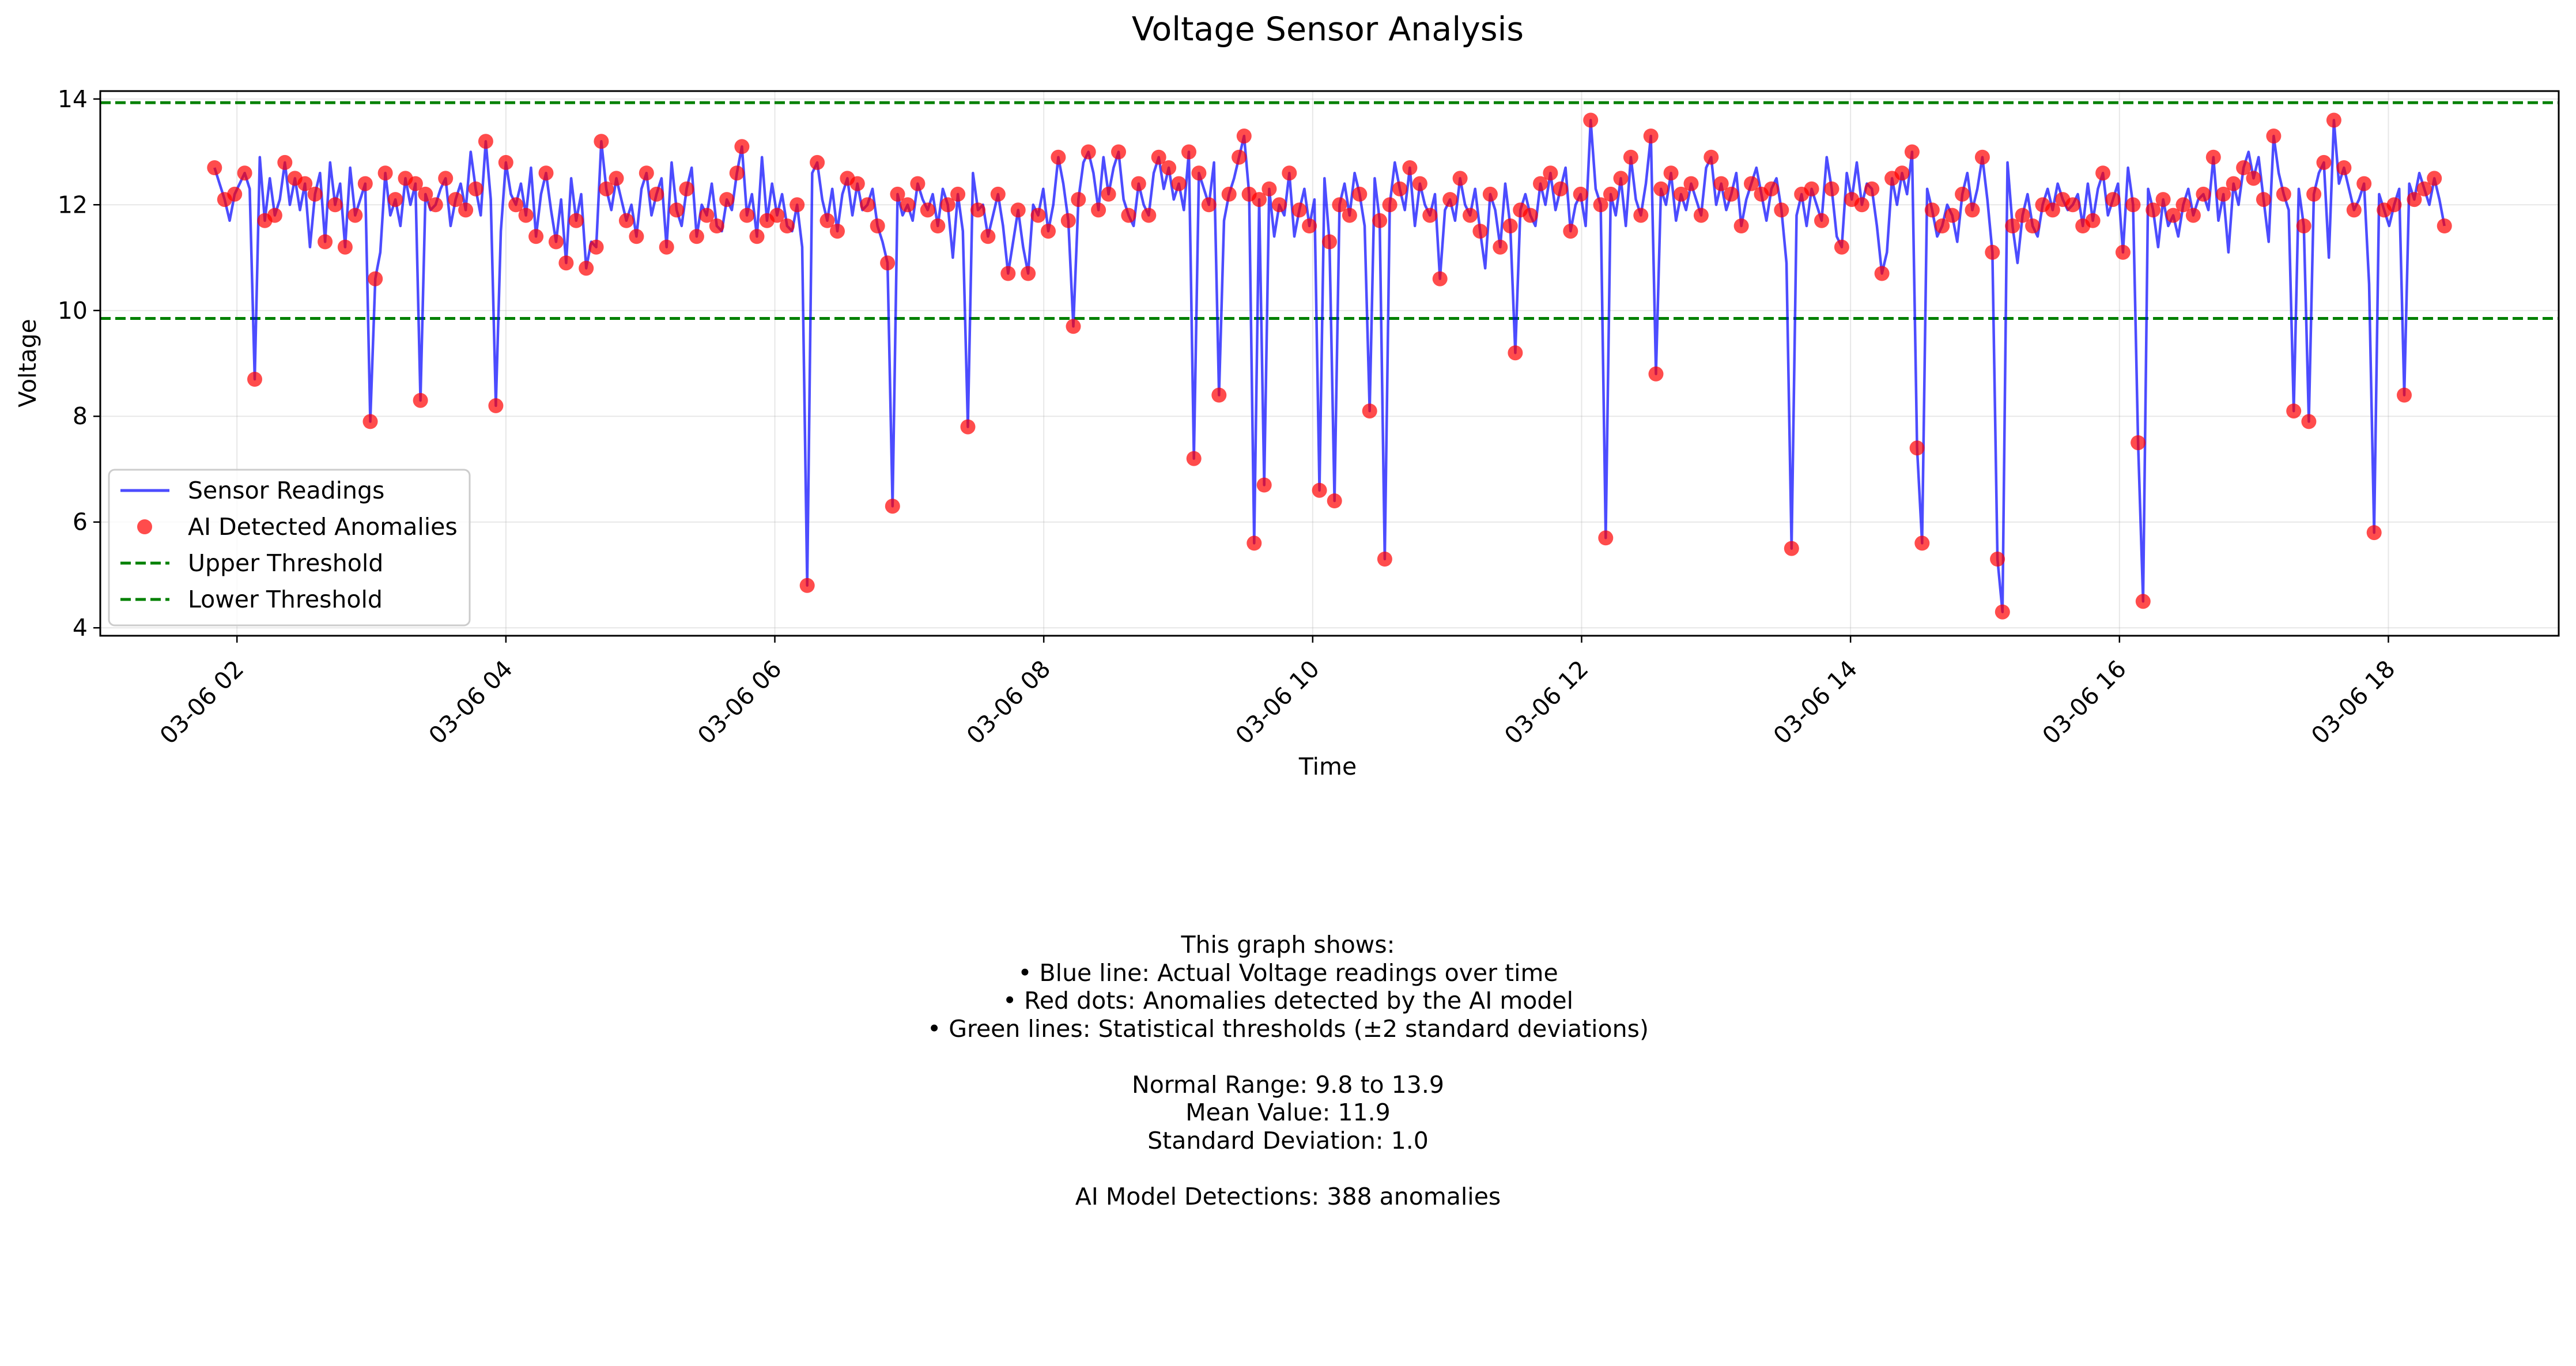 The image size is (2576, 1366). I want to click on x-tick-label: 03-06 10, so click(1277, 702).